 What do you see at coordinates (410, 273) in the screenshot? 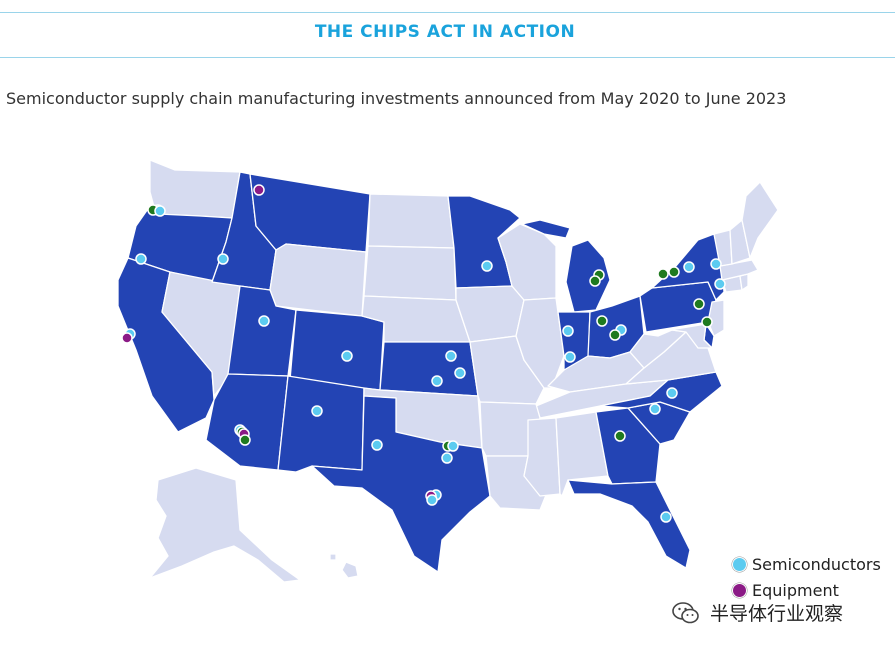
I see `state-south-dakota` at bounding box center [410, 273].